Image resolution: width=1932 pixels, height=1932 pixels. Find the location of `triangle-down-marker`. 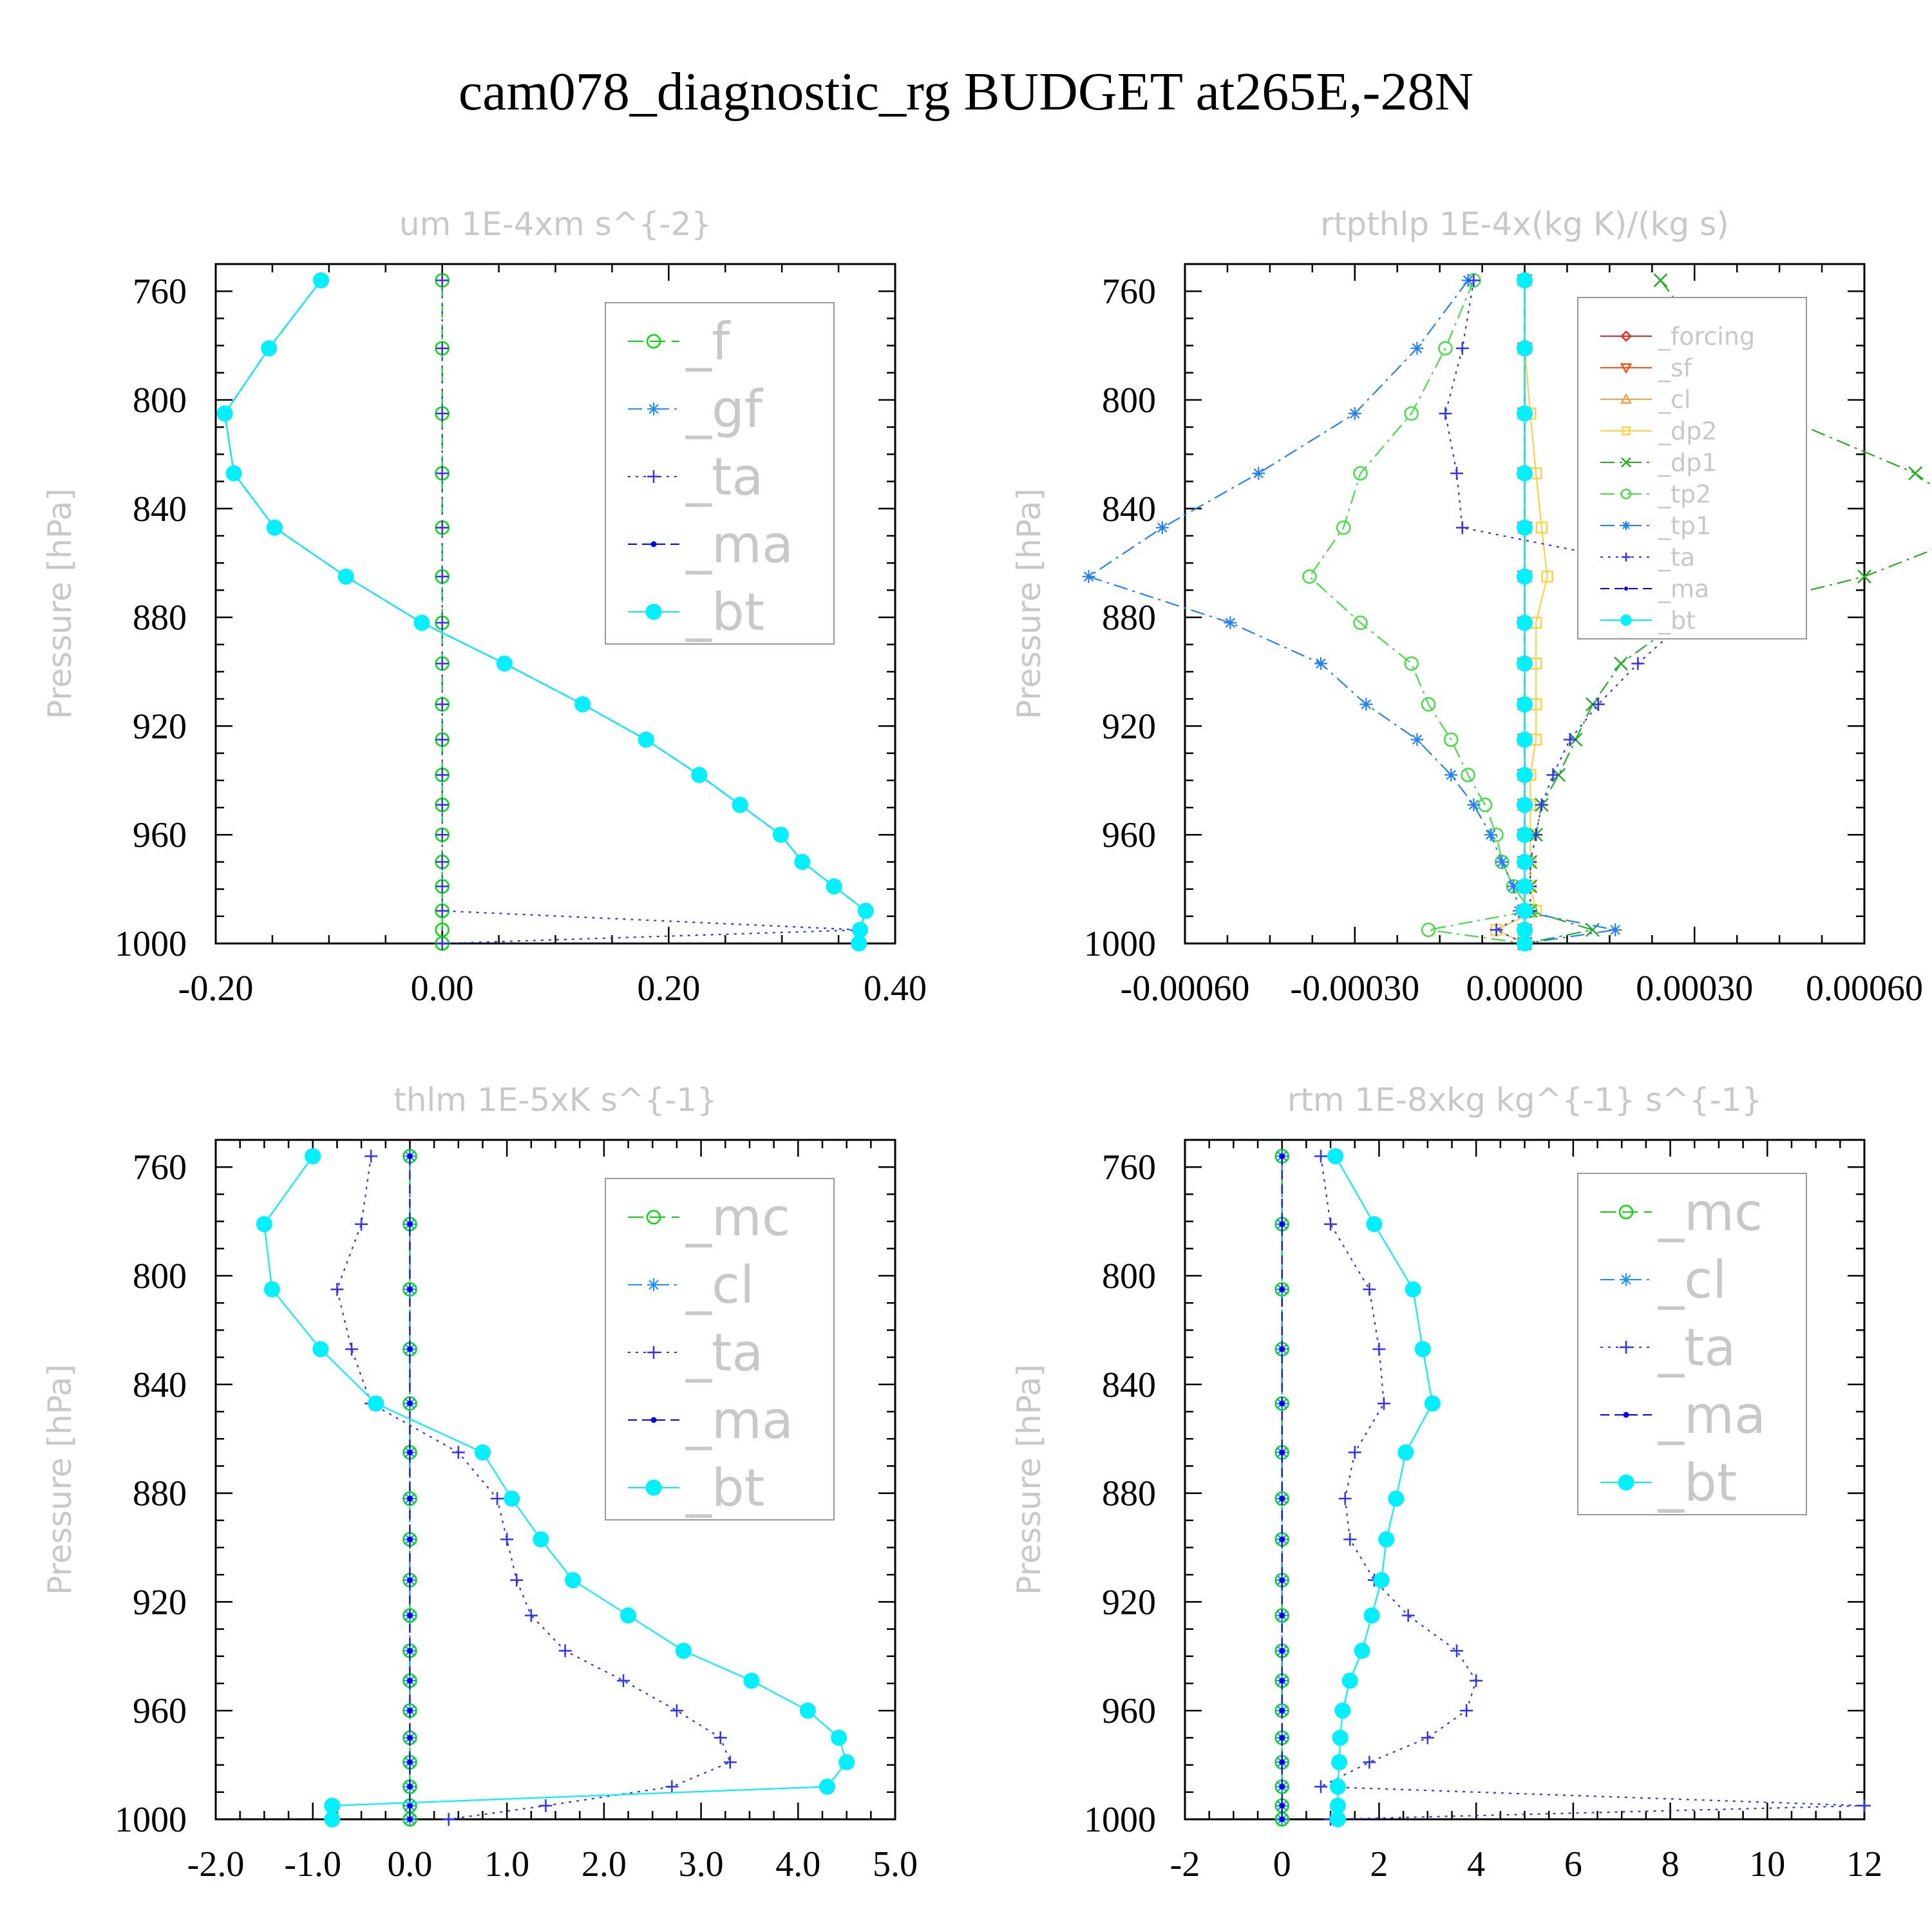

triangle-down-marker is located at coordinates (1626, 368).